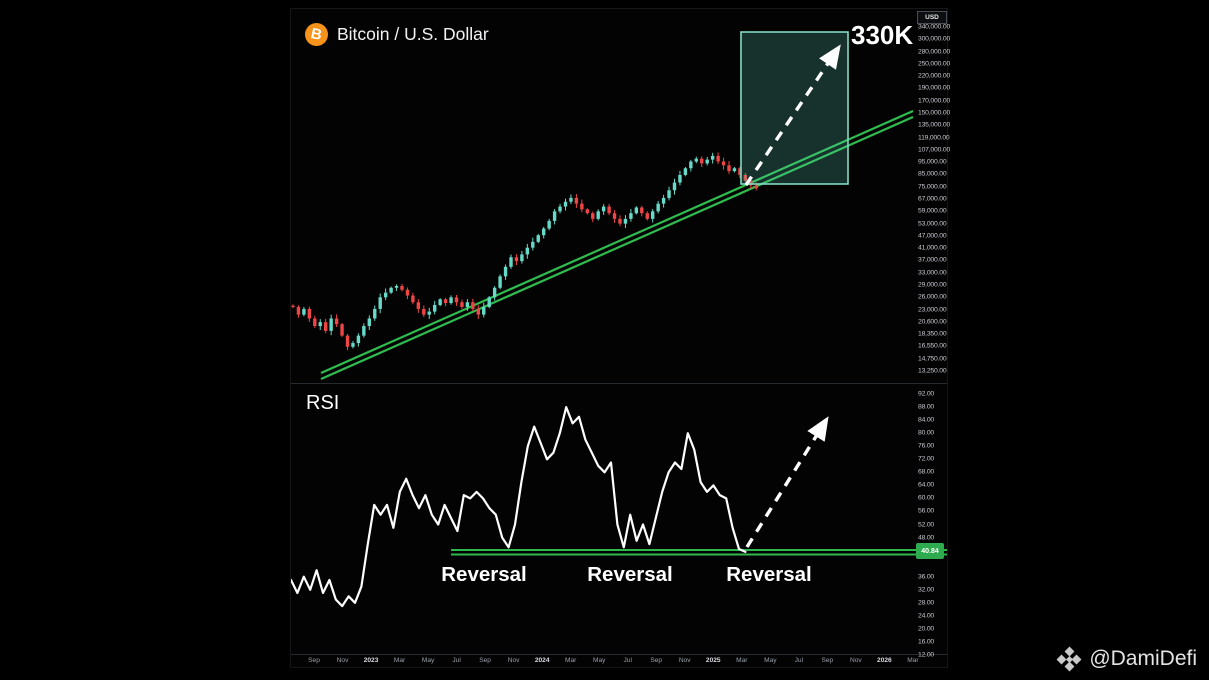 This screenshot has width=1209, height=680. I want to click on price-axis-tick: 67,000.00, so click(932, 199).